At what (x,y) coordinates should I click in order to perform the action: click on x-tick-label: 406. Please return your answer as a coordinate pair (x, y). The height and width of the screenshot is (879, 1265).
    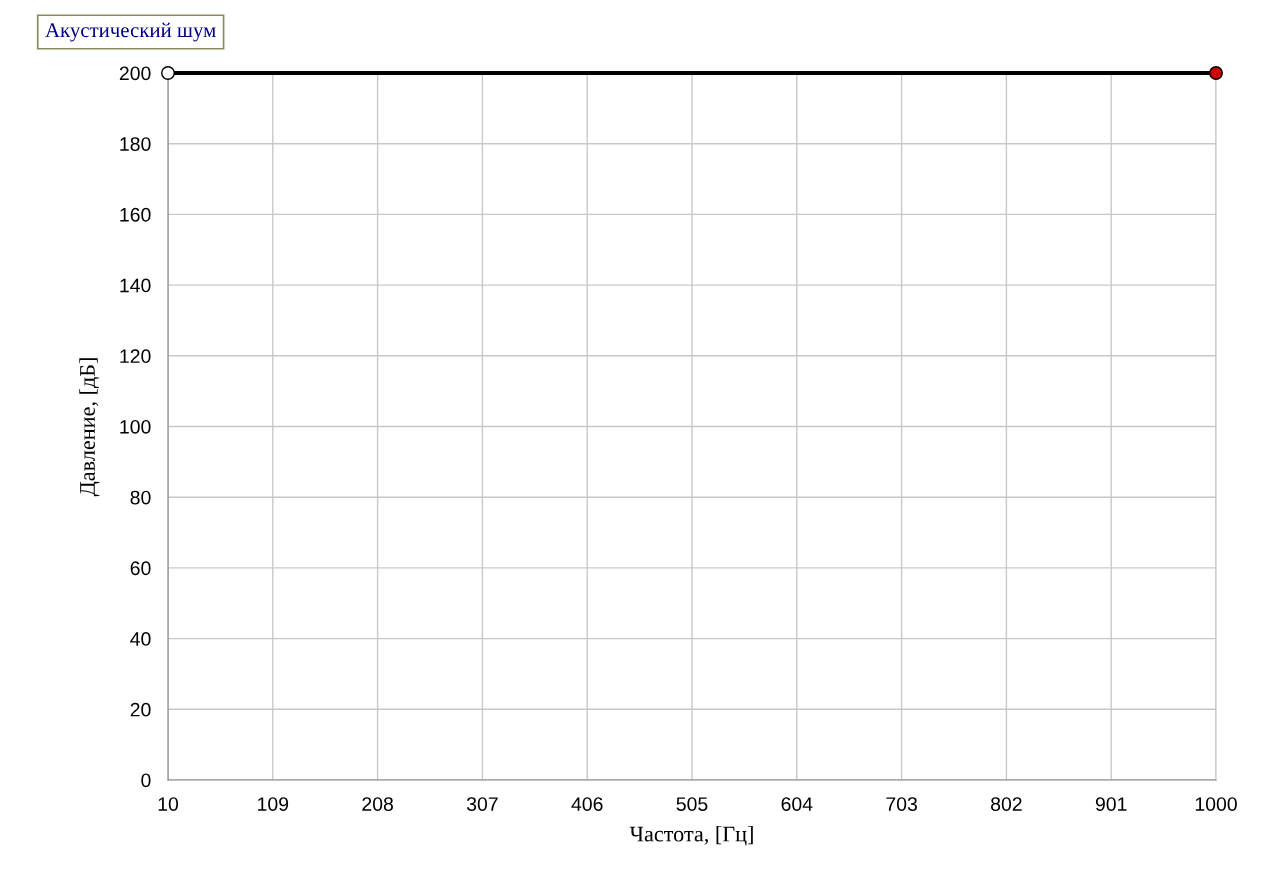
    Looking at the image, I should click on (587, 804).